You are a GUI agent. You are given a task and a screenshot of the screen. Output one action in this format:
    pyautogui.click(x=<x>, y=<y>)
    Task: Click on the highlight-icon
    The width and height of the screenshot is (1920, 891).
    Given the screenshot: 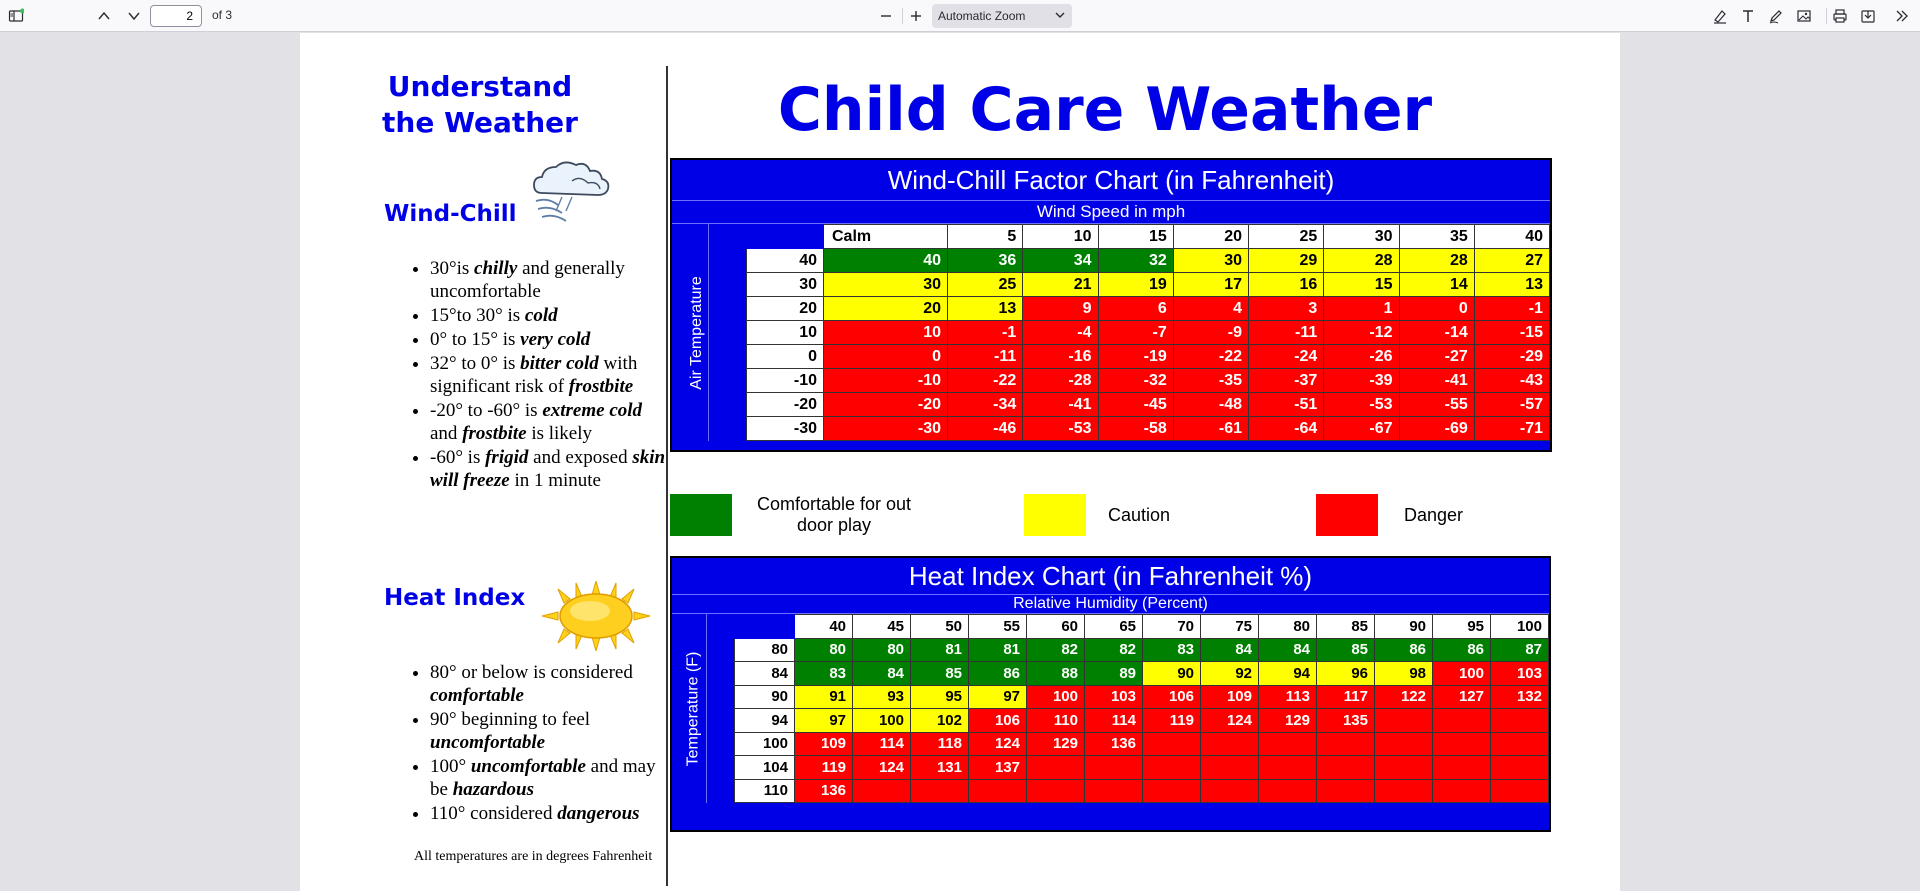 What is the action you would take?
    pyautogui.click(x=1720, y=16)
    